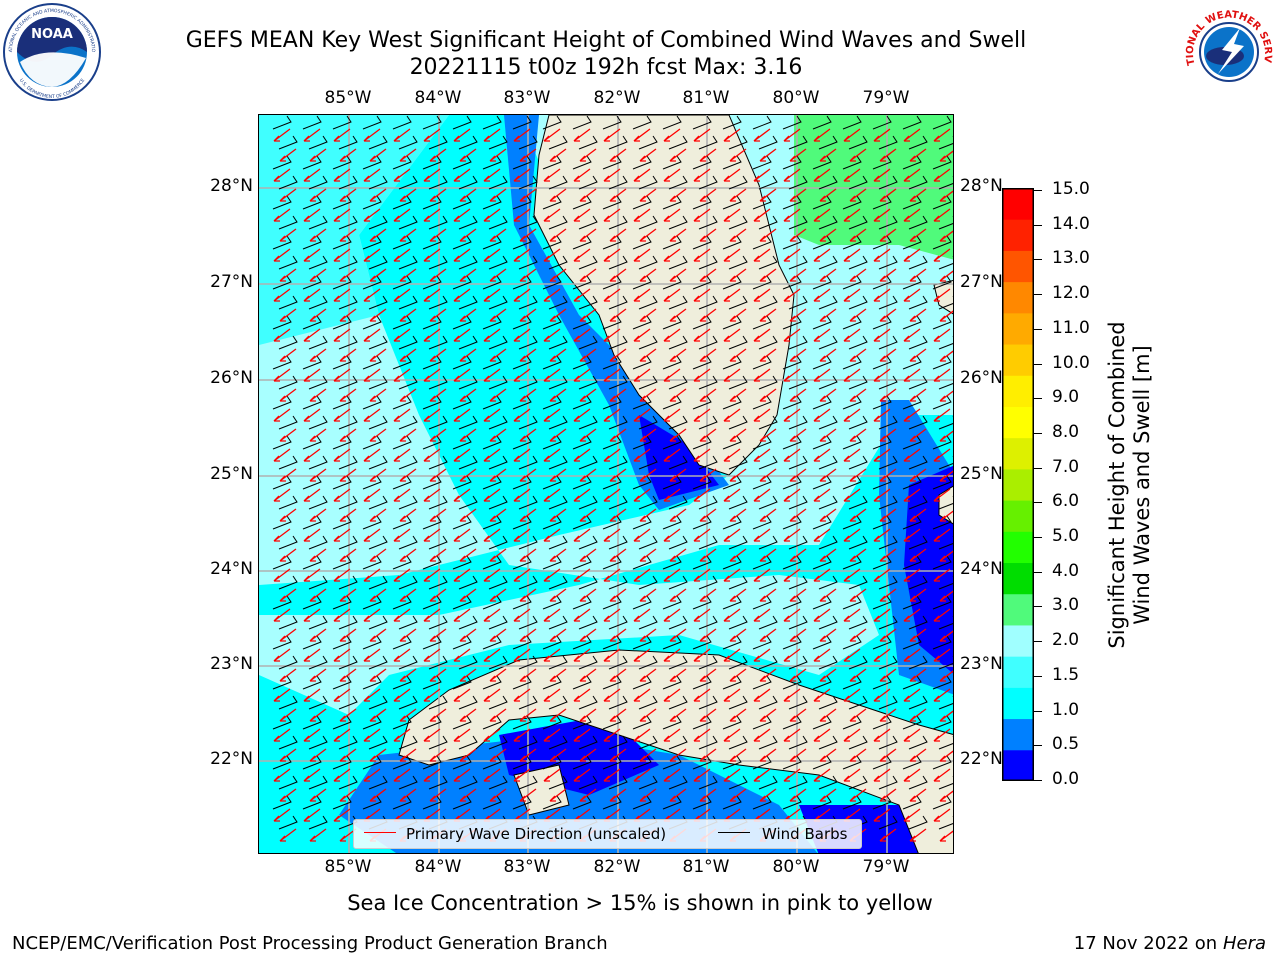 The width and height of the screenshot is (1280, 960). What do you see at coordinates (231, 759) in the screenshot?
I see `lat-tick-left: 22°N` at bounding box center [231, 759].